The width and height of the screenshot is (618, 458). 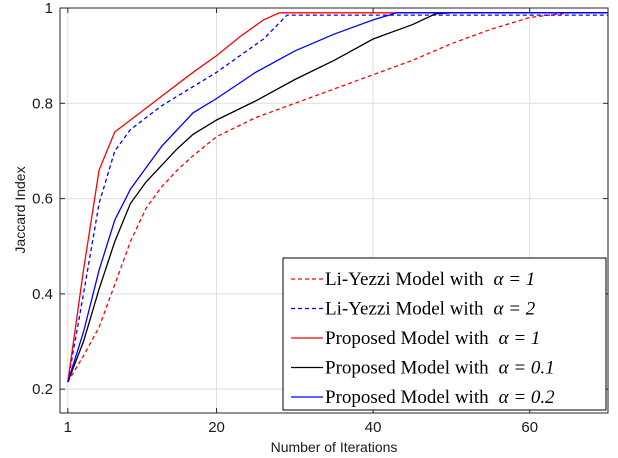 I want to click on legend-entry-4: Proposed Model with α = 0.1, so click(x=440, y=368).